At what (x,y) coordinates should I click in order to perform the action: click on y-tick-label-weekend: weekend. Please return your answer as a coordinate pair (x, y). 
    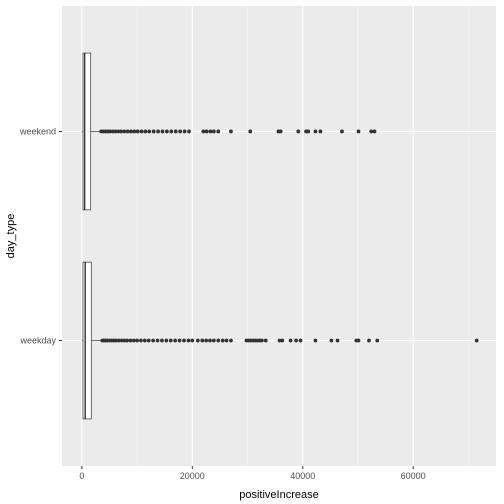
    Looking at the image, I should click on (37, 131).